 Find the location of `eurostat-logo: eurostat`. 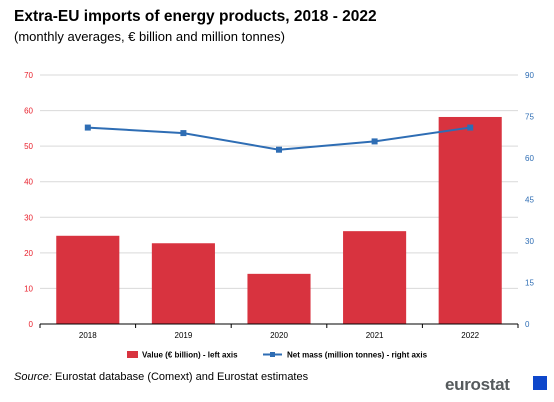

eurostat-logo: eurostat is located at coordinates (496, 385).